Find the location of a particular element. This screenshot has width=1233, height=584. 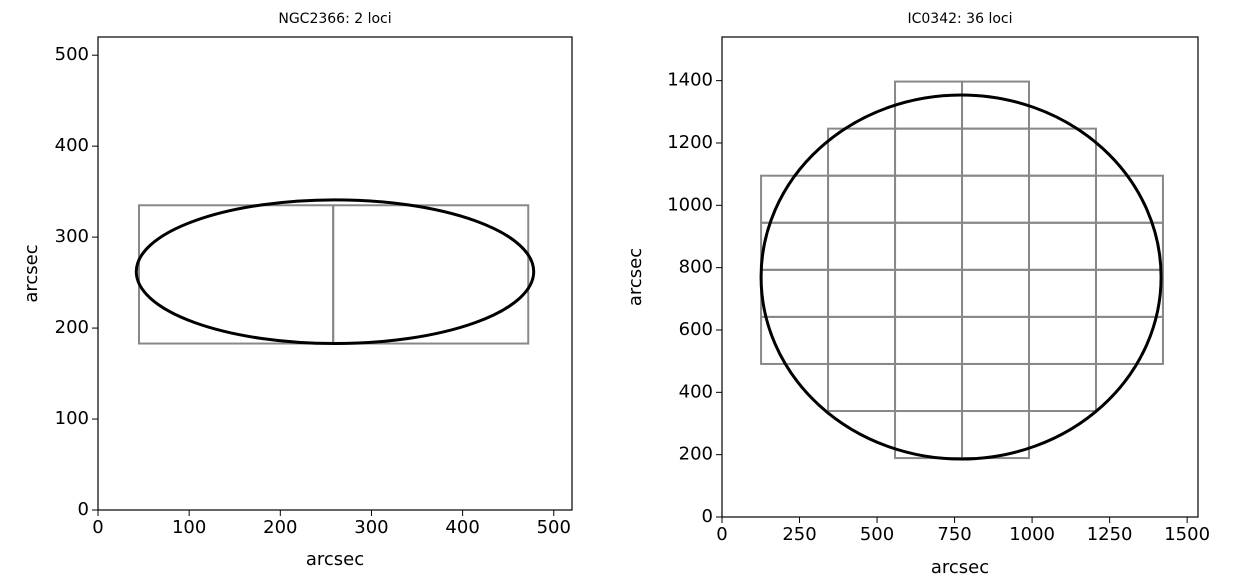

y-tick-label: 1000 is located at coordinates (690, 204).